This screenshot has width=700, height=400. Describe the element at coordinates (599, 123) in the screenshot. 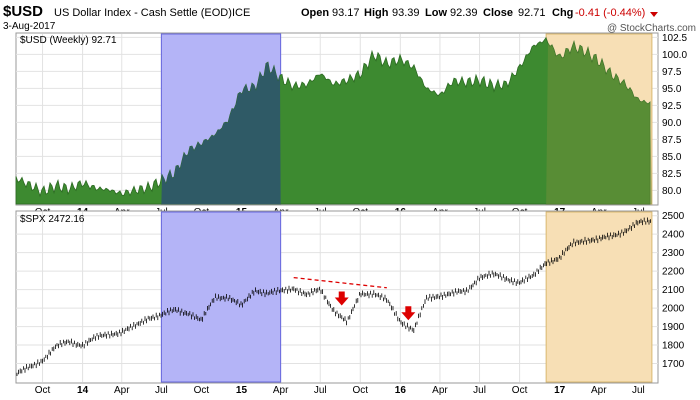

I see `usd-area-fill-tint` at that location.